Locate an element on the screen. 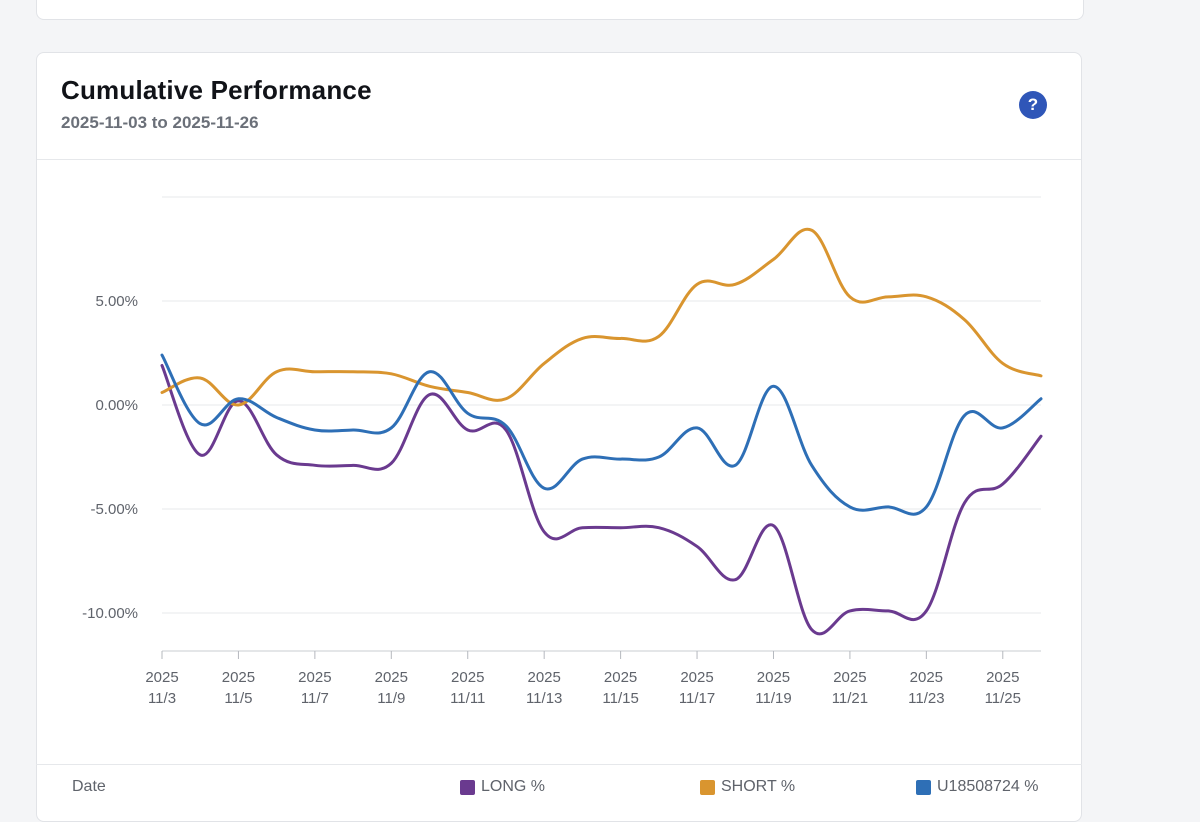 The width and height of the screenshot is (1200, 822). y-tick-label: -10.00% is located at coordinates (110, 613).